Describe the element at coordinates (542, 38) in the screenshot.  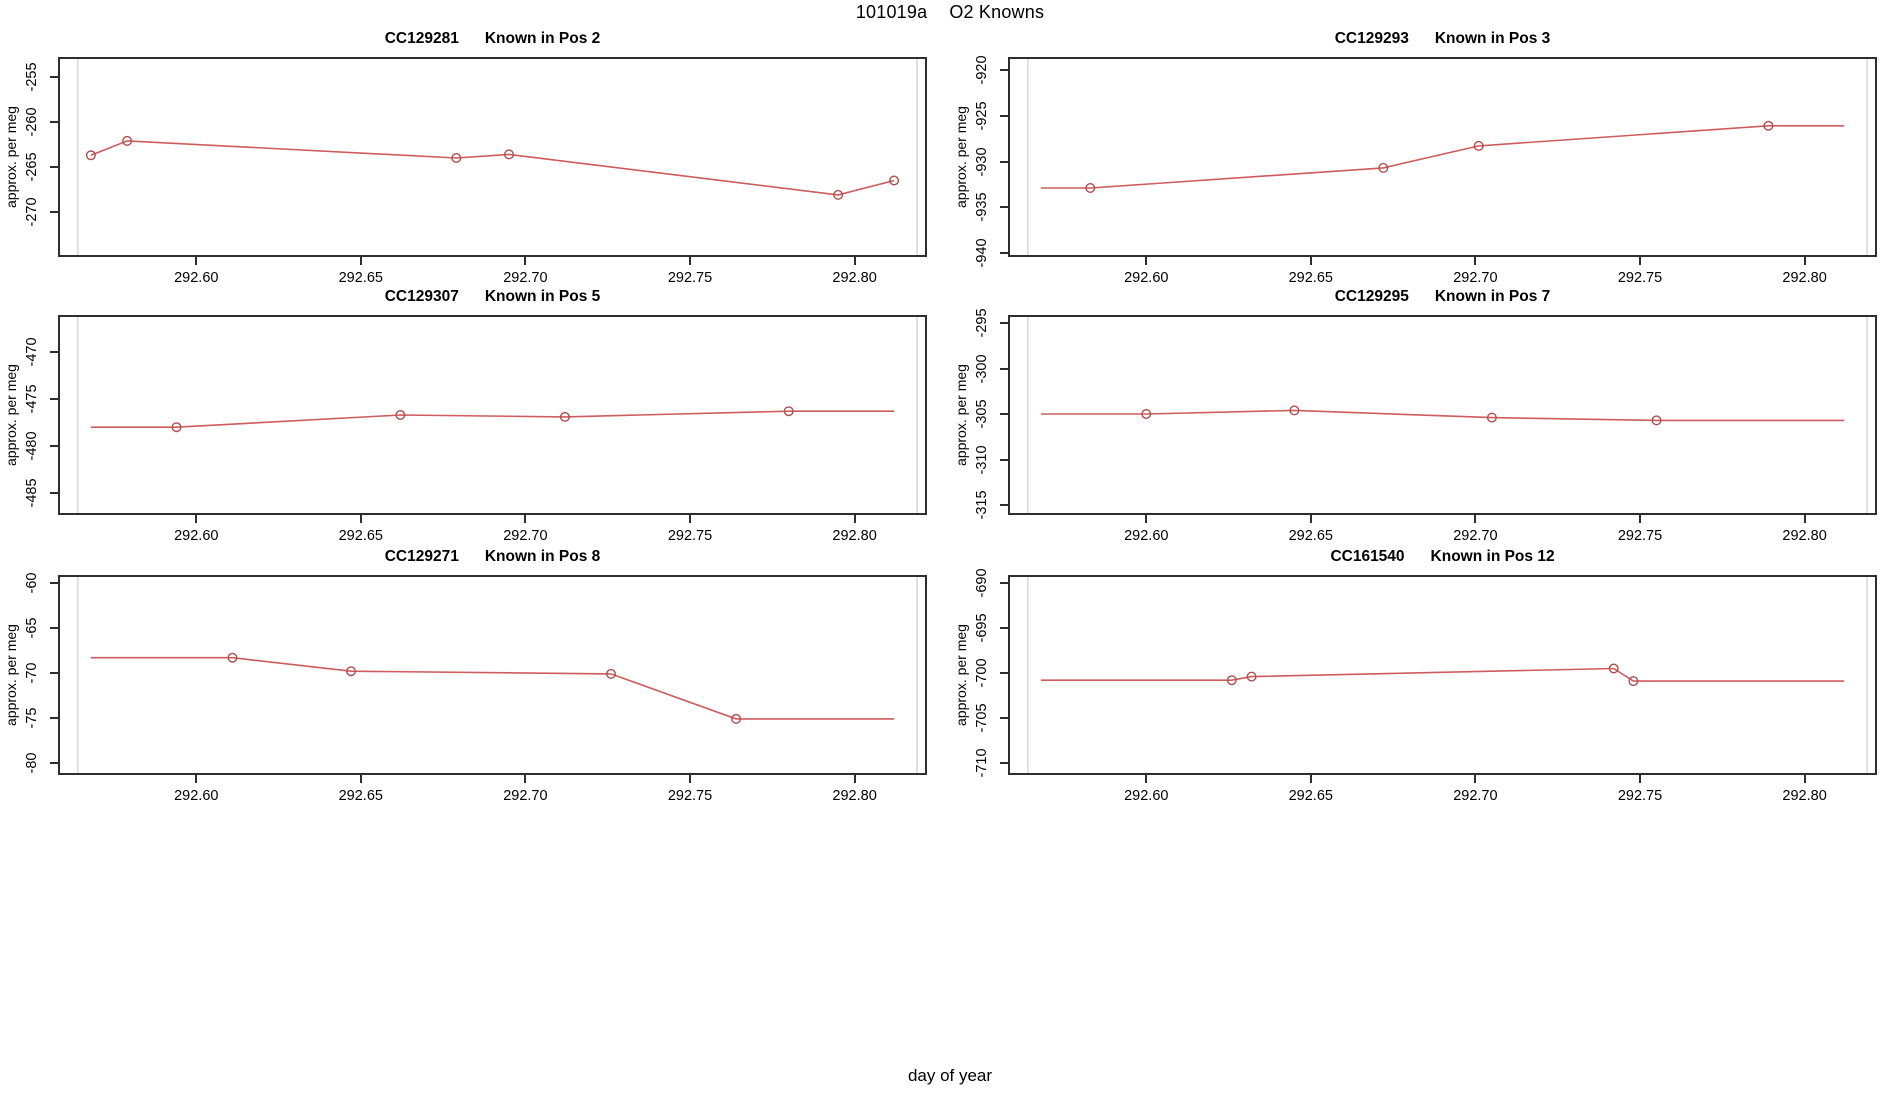
I see `panel-title-pos: Known in Pos 2` at that location.